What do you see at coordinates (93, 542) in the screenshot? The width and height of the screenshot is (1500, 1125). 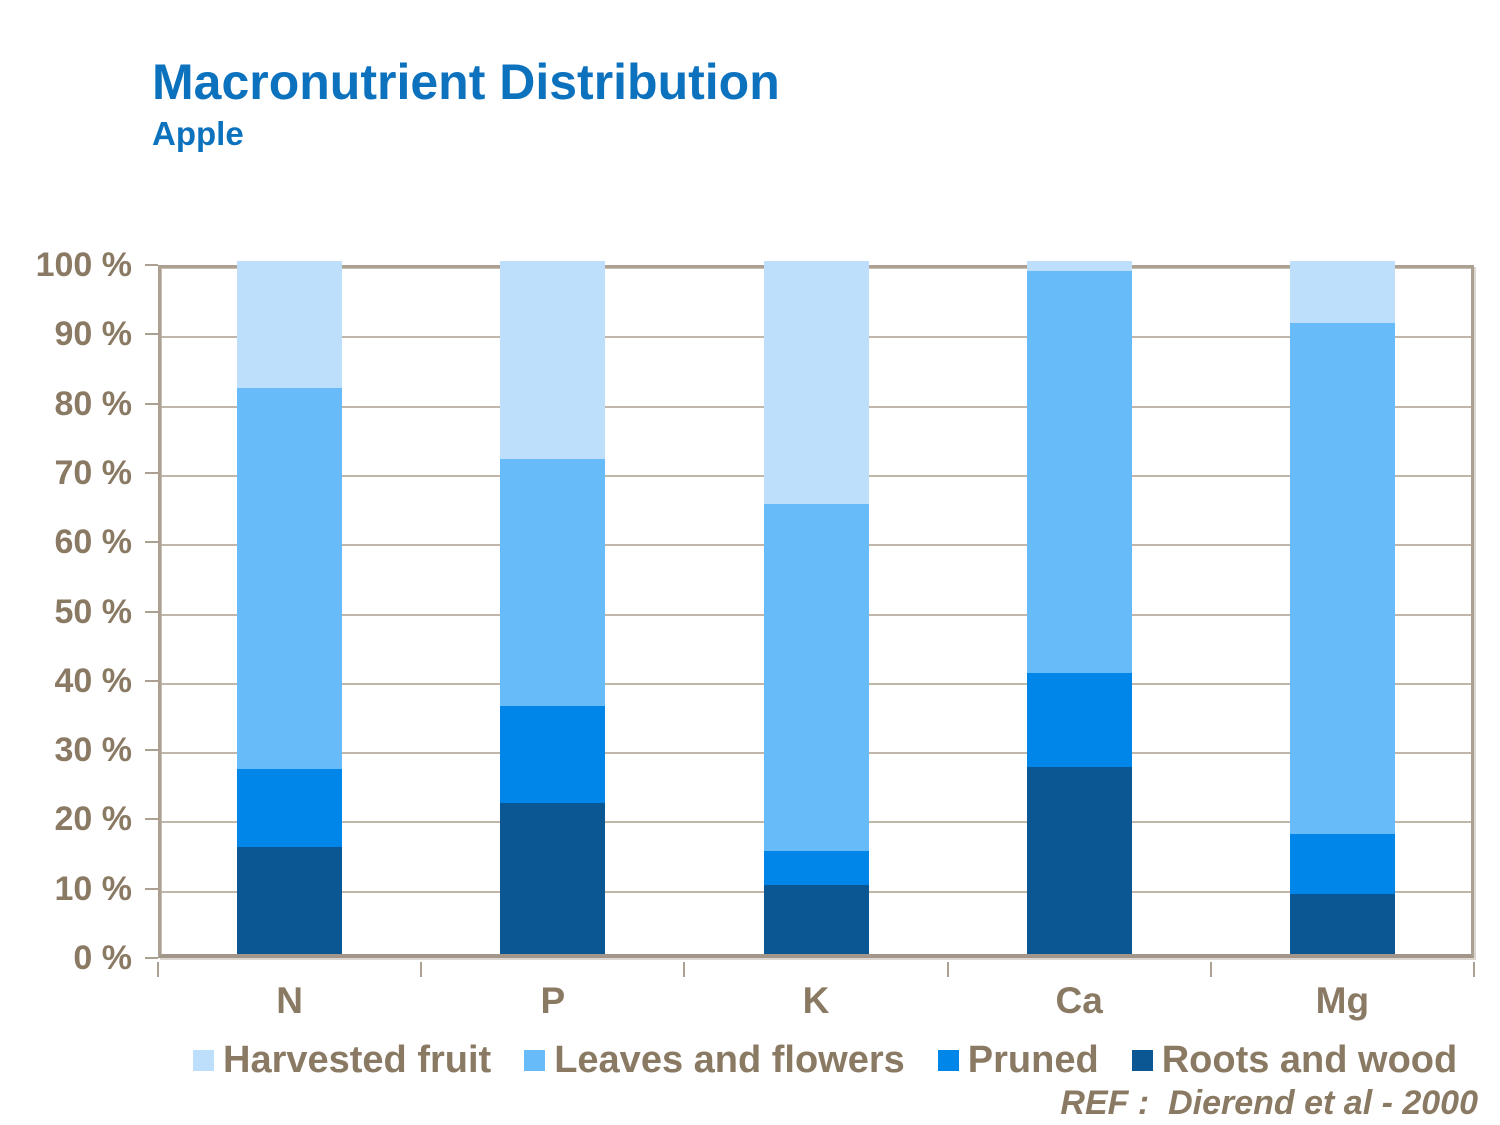 I see `y-axis-label-60: 60 %` at bounding box center [93, 542].